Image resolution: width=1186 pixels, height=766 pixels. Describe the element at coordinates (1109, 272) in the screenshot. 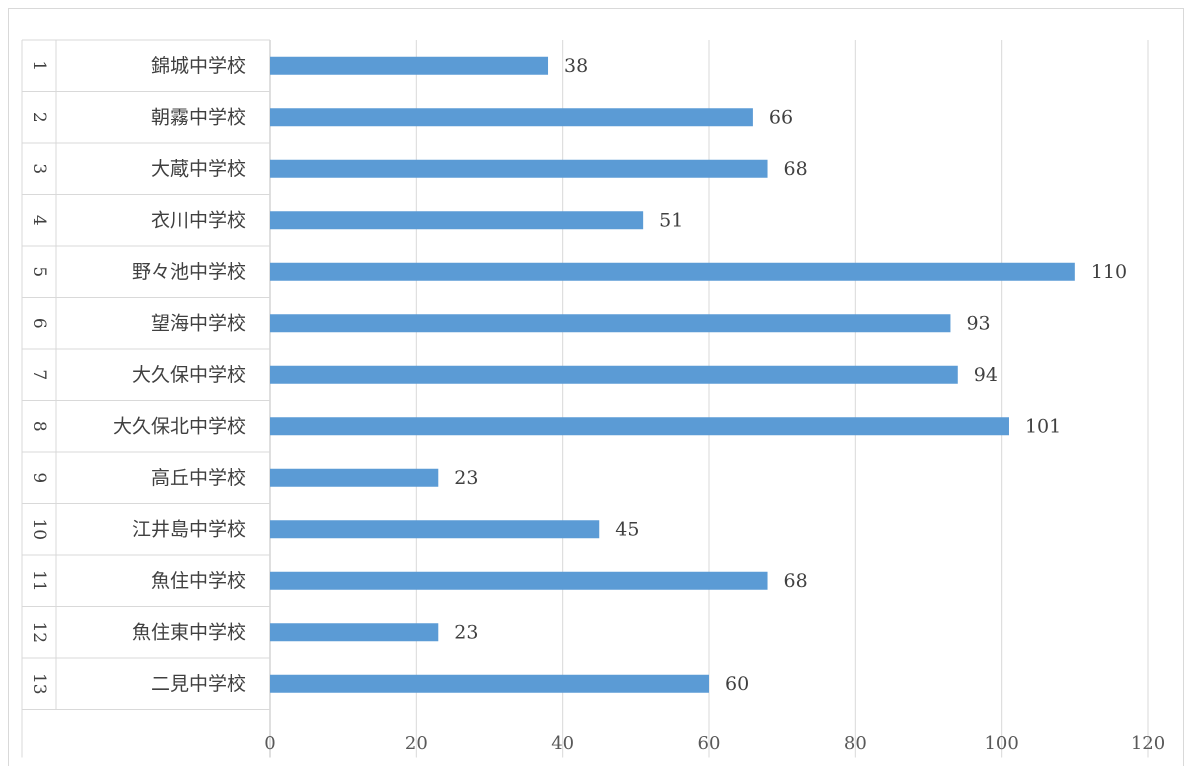

I see `data-label: 110` at that location.